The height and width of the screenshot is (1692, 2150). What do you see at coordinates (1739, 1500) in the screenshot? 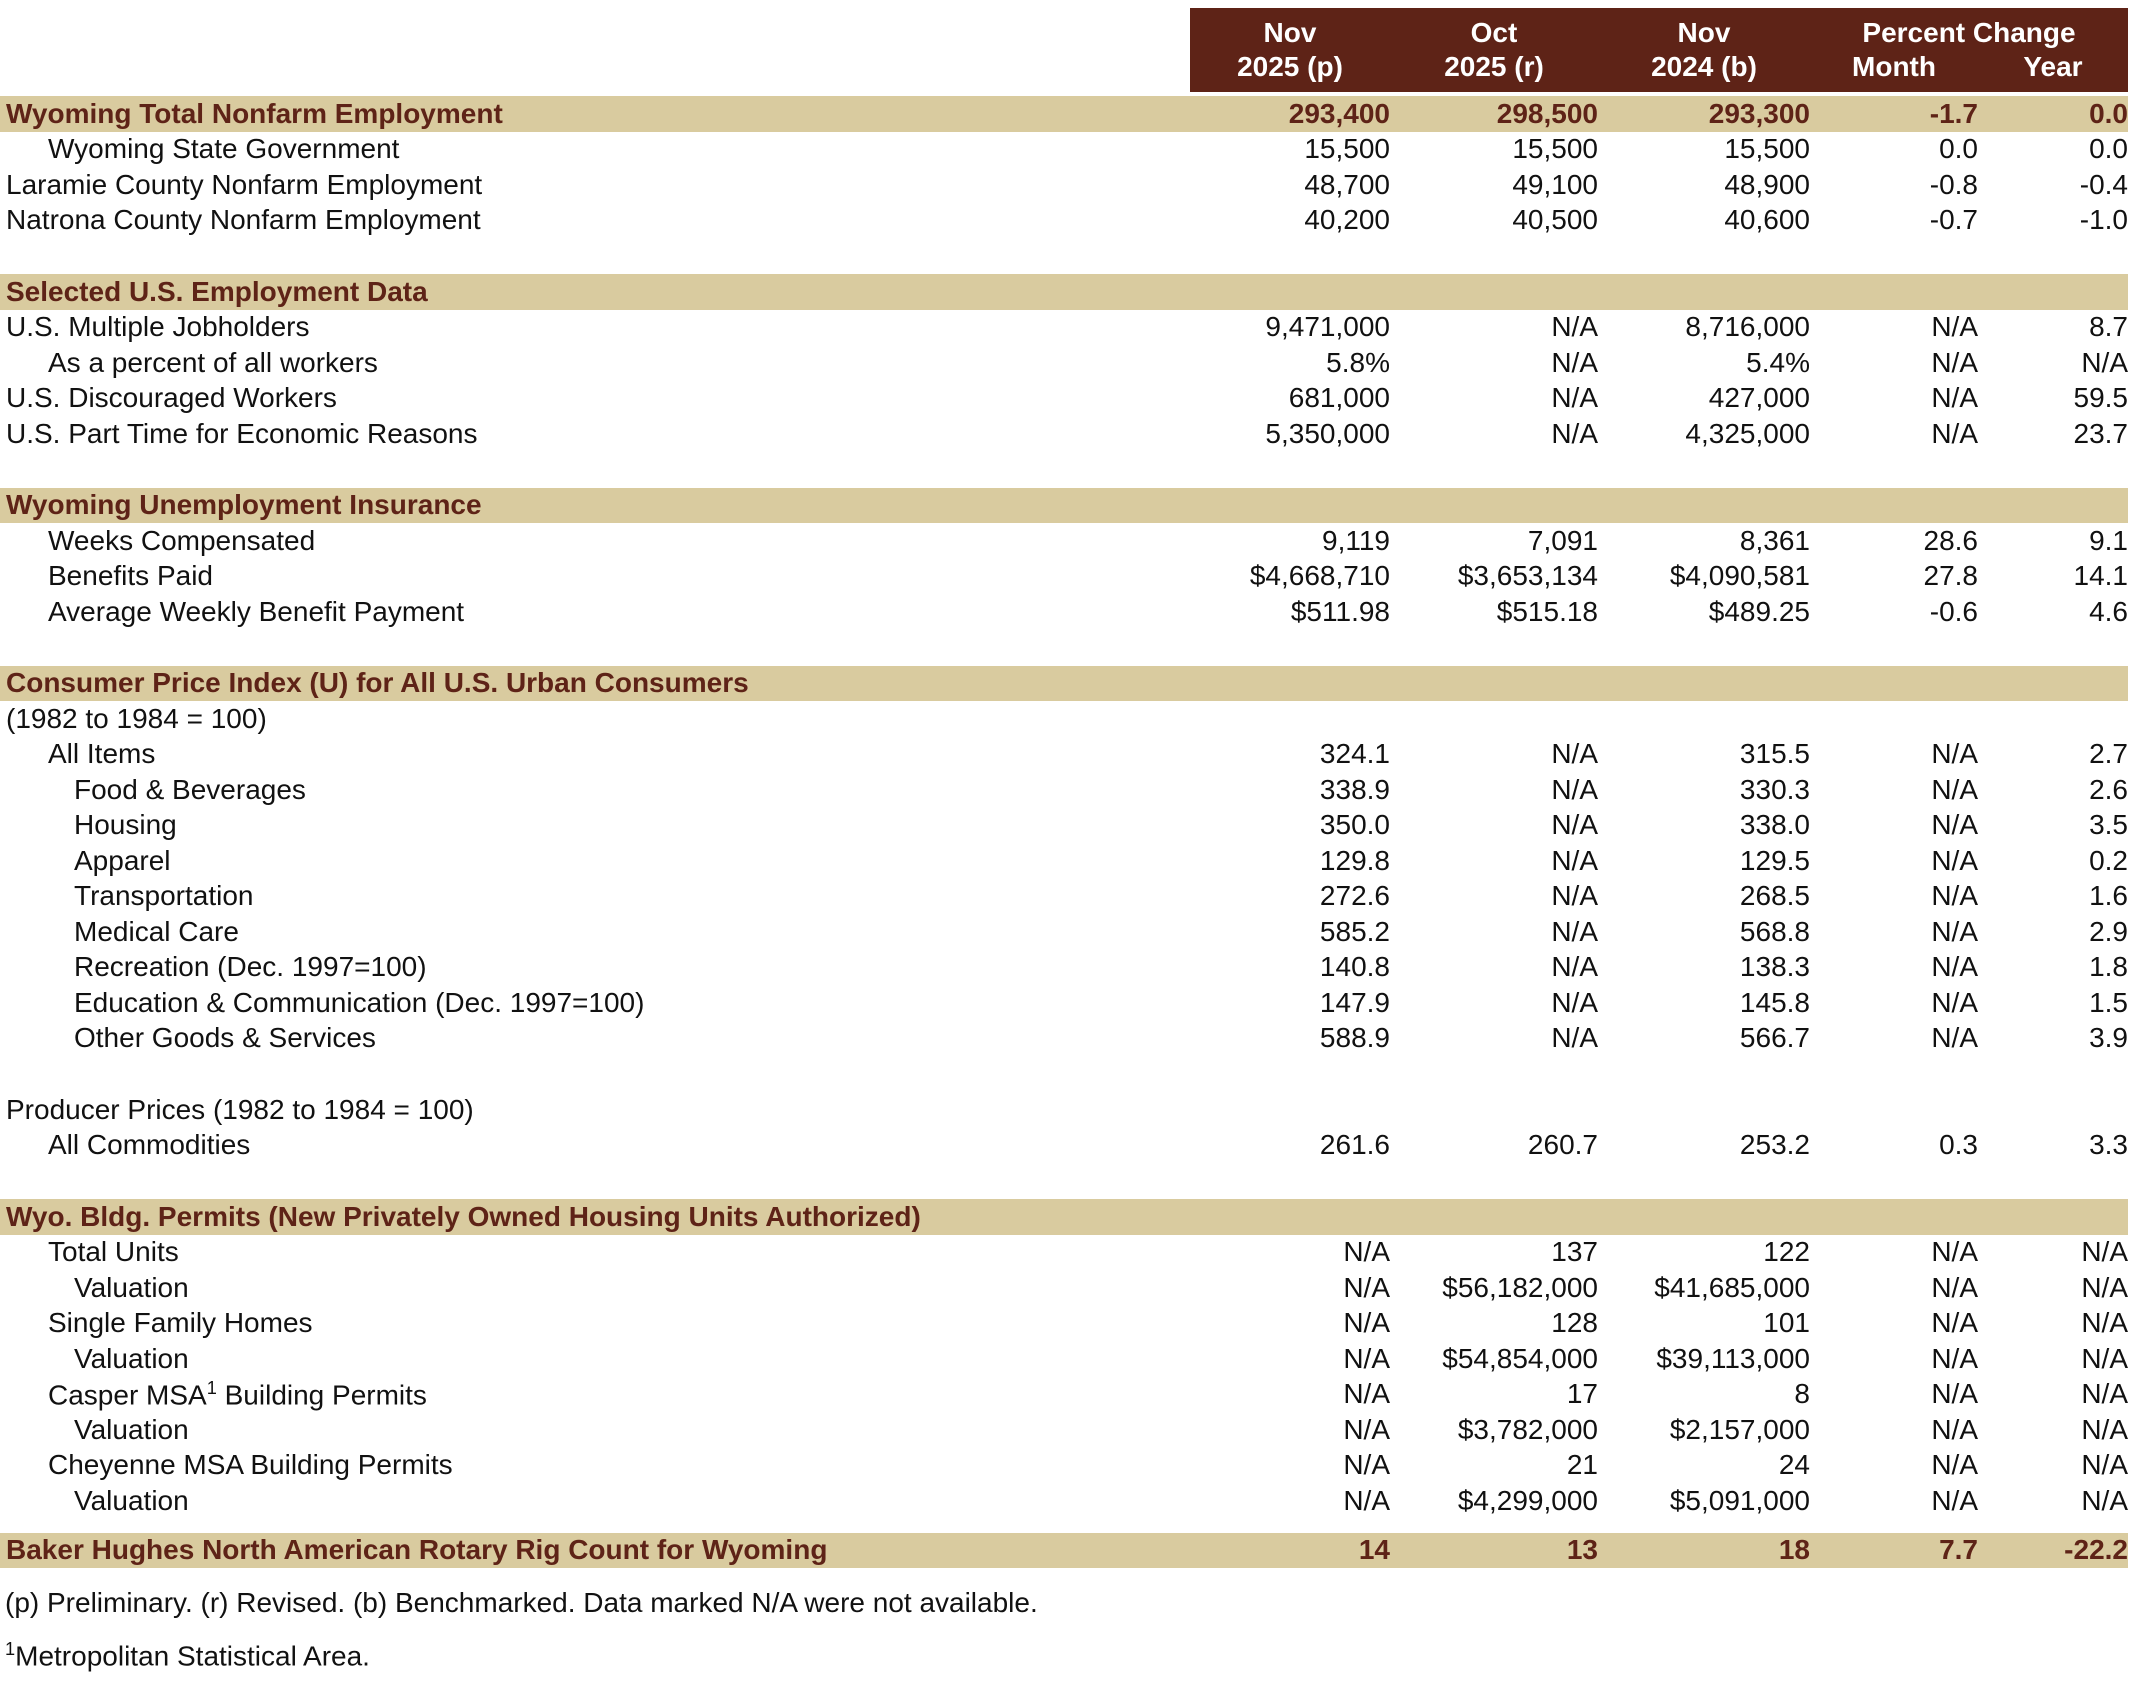
I see `cell-value: $5,091,000` at bounding box center [1739, 1500].